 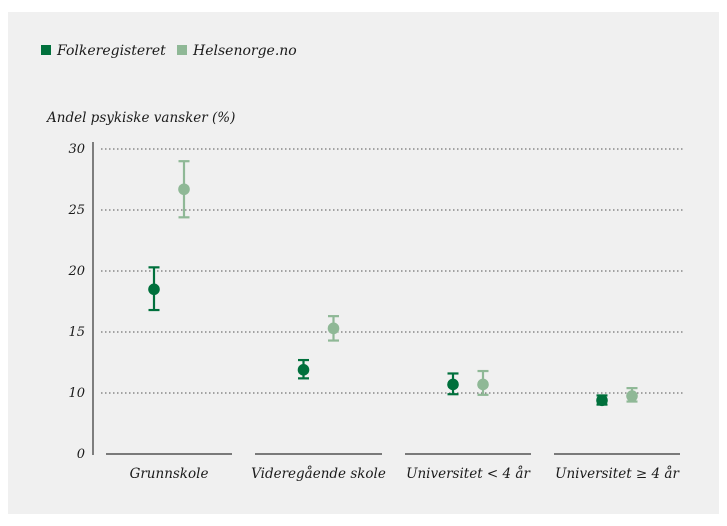 I want to click on legend-label-folkeregisteret: Folkeregisteret, so click(x=111, y=51).